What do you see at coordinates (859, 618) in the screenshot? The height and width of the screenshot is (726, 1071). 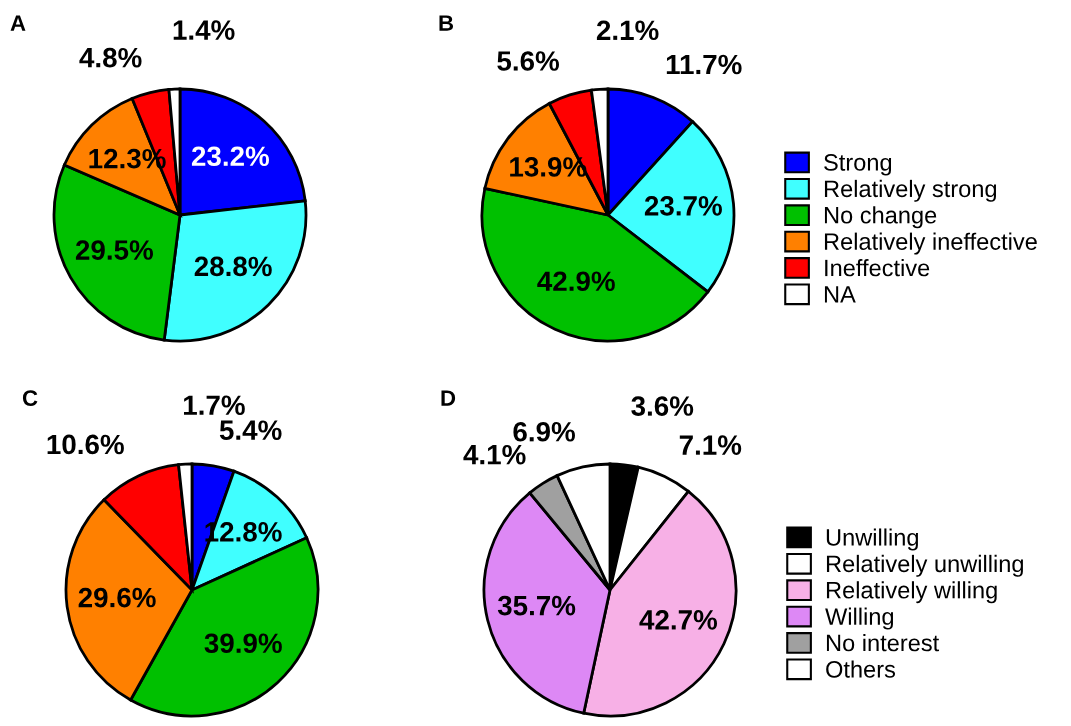 I see `legend-label: Willing` at bounding box center [859, 618].